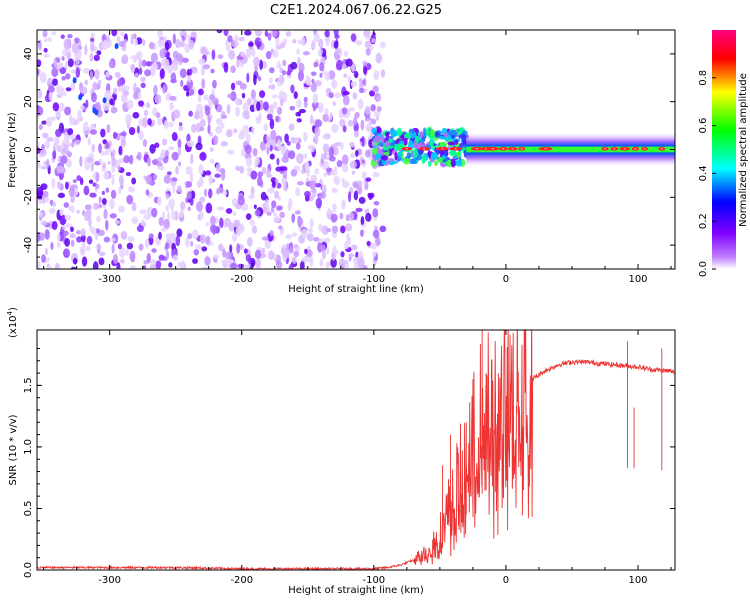  What do you see at coordinates (241, 279) in the screenshot?
I see `x-tick-label: -200` at bounding box center [241, 279].